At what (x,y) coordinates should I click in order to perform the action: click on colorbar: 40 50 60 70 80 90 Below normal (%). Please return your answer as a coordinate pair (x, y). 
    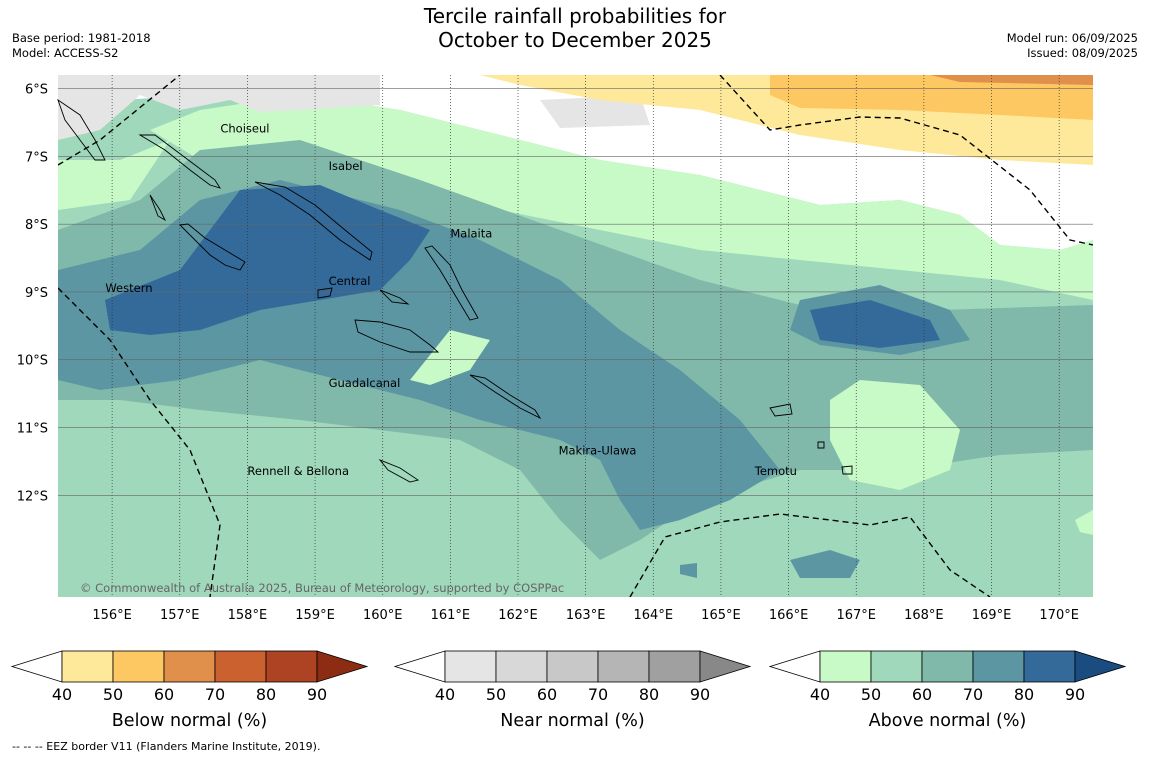
    Looking at the image, I should click on (189, 690).